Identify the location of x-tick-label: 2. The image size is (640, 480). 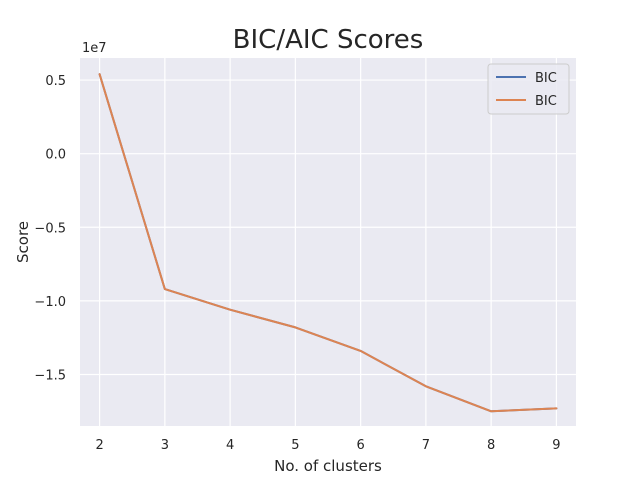
(99, 445).